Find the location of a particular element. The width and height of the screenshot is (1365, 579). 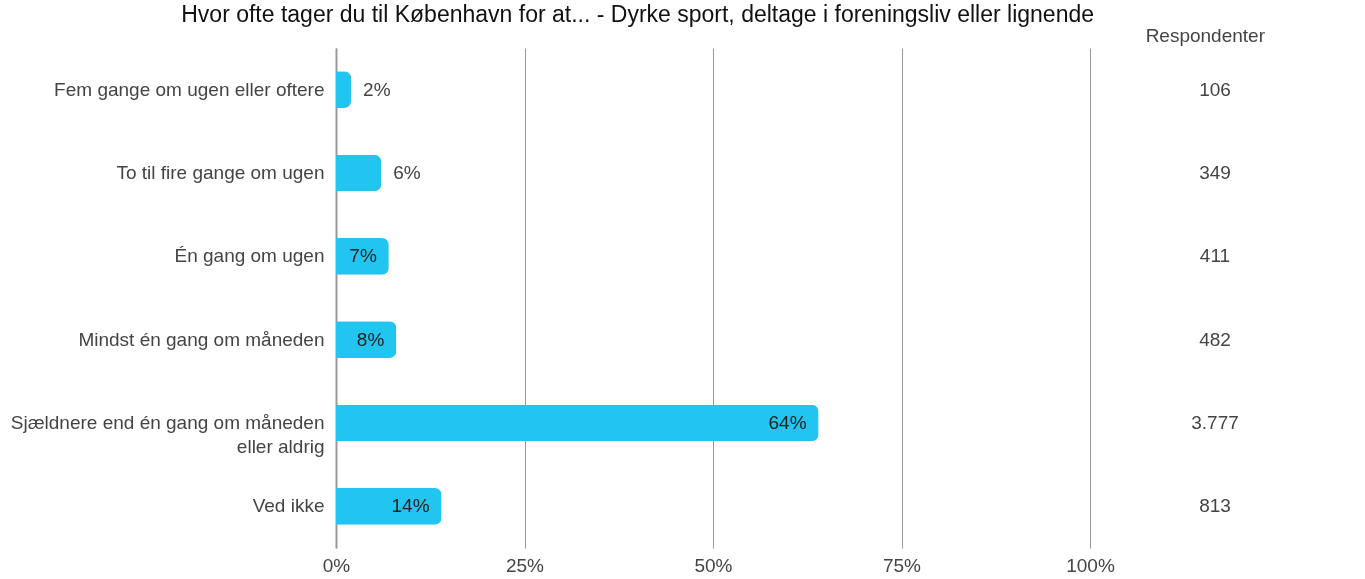

data-label: 7% is located at coordinates (363, 256).